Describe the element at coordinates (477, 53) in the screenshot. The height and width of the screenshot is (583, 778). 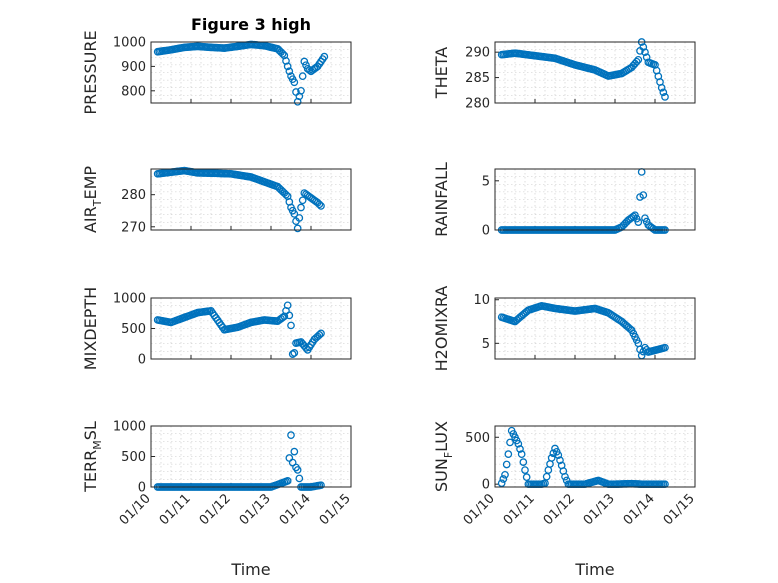
I see `y-tick-label: 290` at that location.